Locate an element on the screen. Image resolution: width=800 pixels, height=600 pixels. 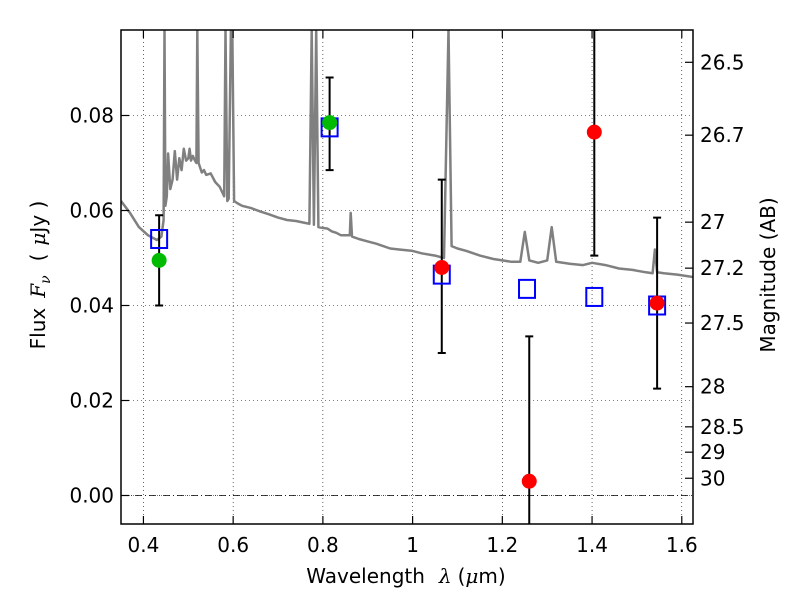
y2-tick-label: 29 is located at coordinates (712, 452).